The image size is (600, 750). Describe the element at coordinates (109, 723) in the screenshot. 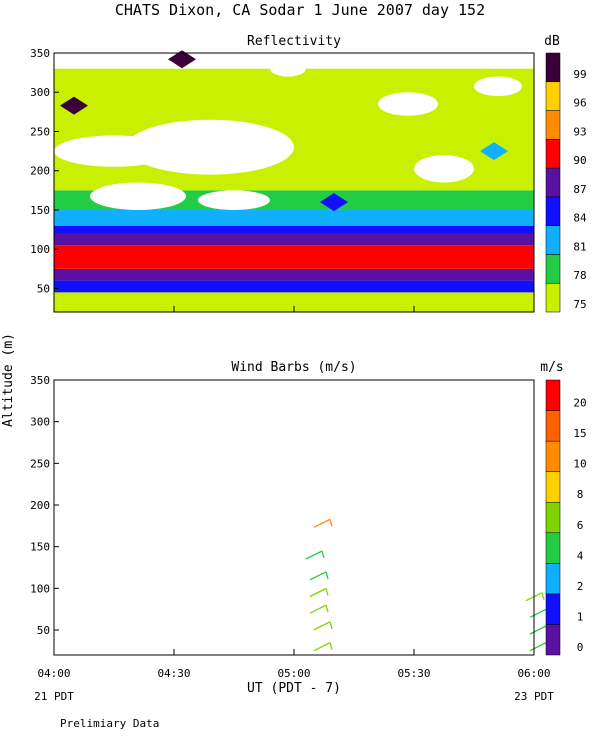

I see `preliminary-note: Prelimiary Data` at that location.